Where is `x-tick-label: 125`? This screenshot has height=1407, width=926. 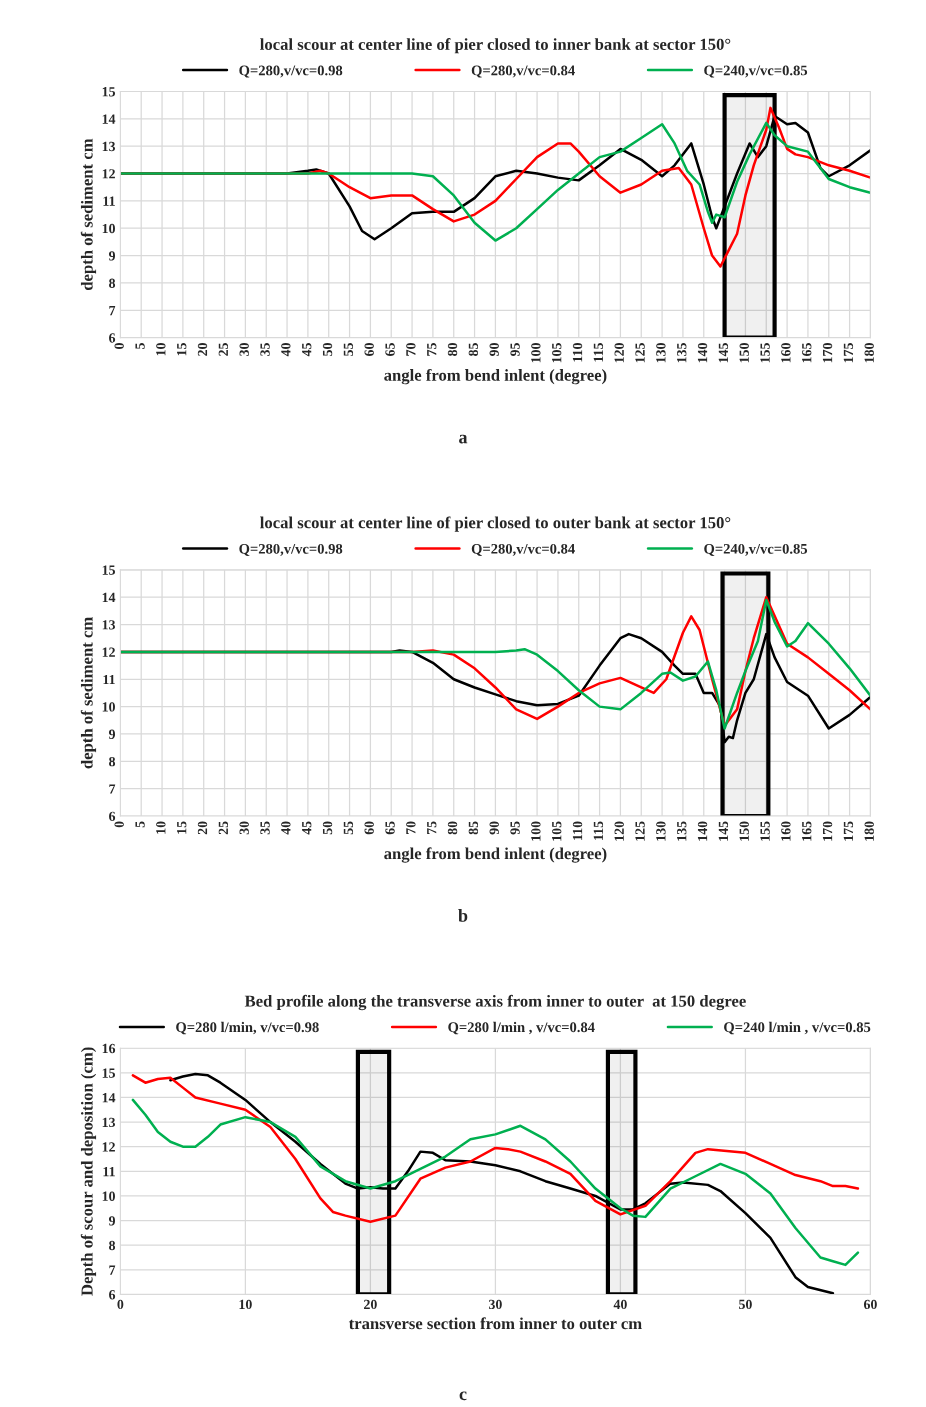 x-tick-label: 125 is located at coordinates (640, 353).